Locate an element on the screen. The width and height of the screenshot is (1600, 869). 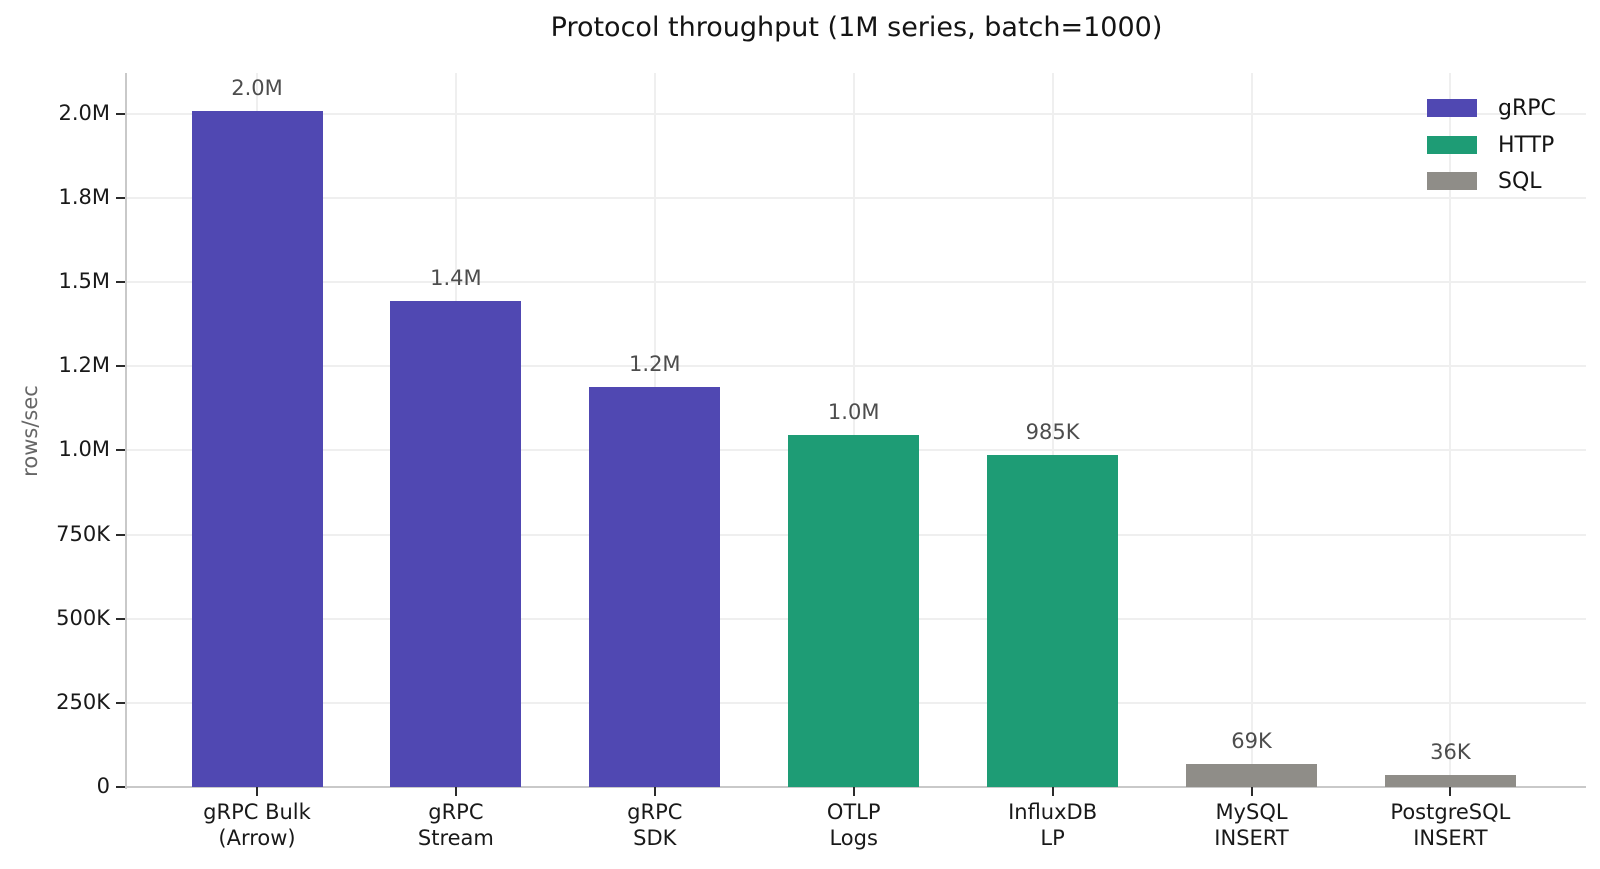
x-tick-label: gRPC SDK is located at coordinates (655, 825).